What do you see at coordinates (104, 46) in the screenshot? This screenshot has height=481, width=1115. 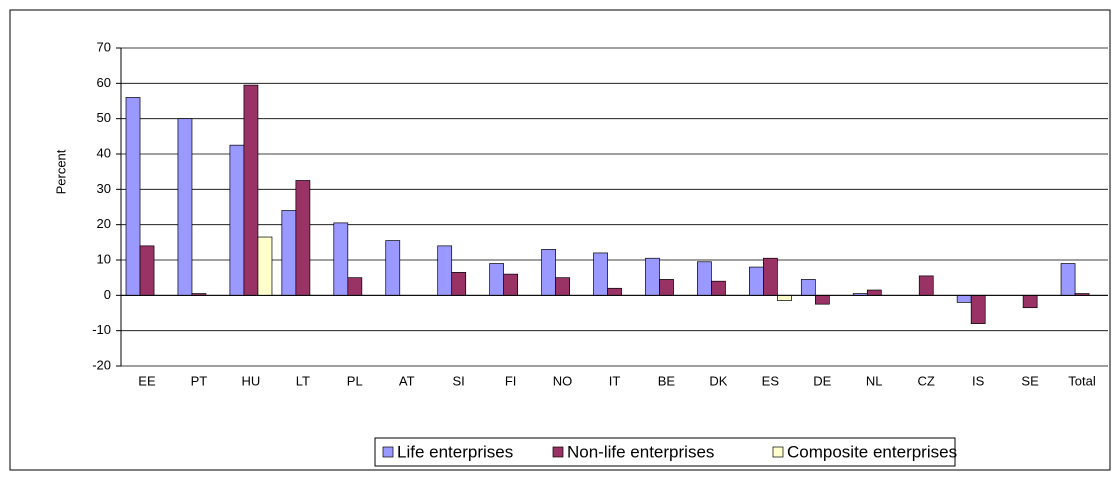 I see `y-tick-label: 70` at bounding box center [104, 46].